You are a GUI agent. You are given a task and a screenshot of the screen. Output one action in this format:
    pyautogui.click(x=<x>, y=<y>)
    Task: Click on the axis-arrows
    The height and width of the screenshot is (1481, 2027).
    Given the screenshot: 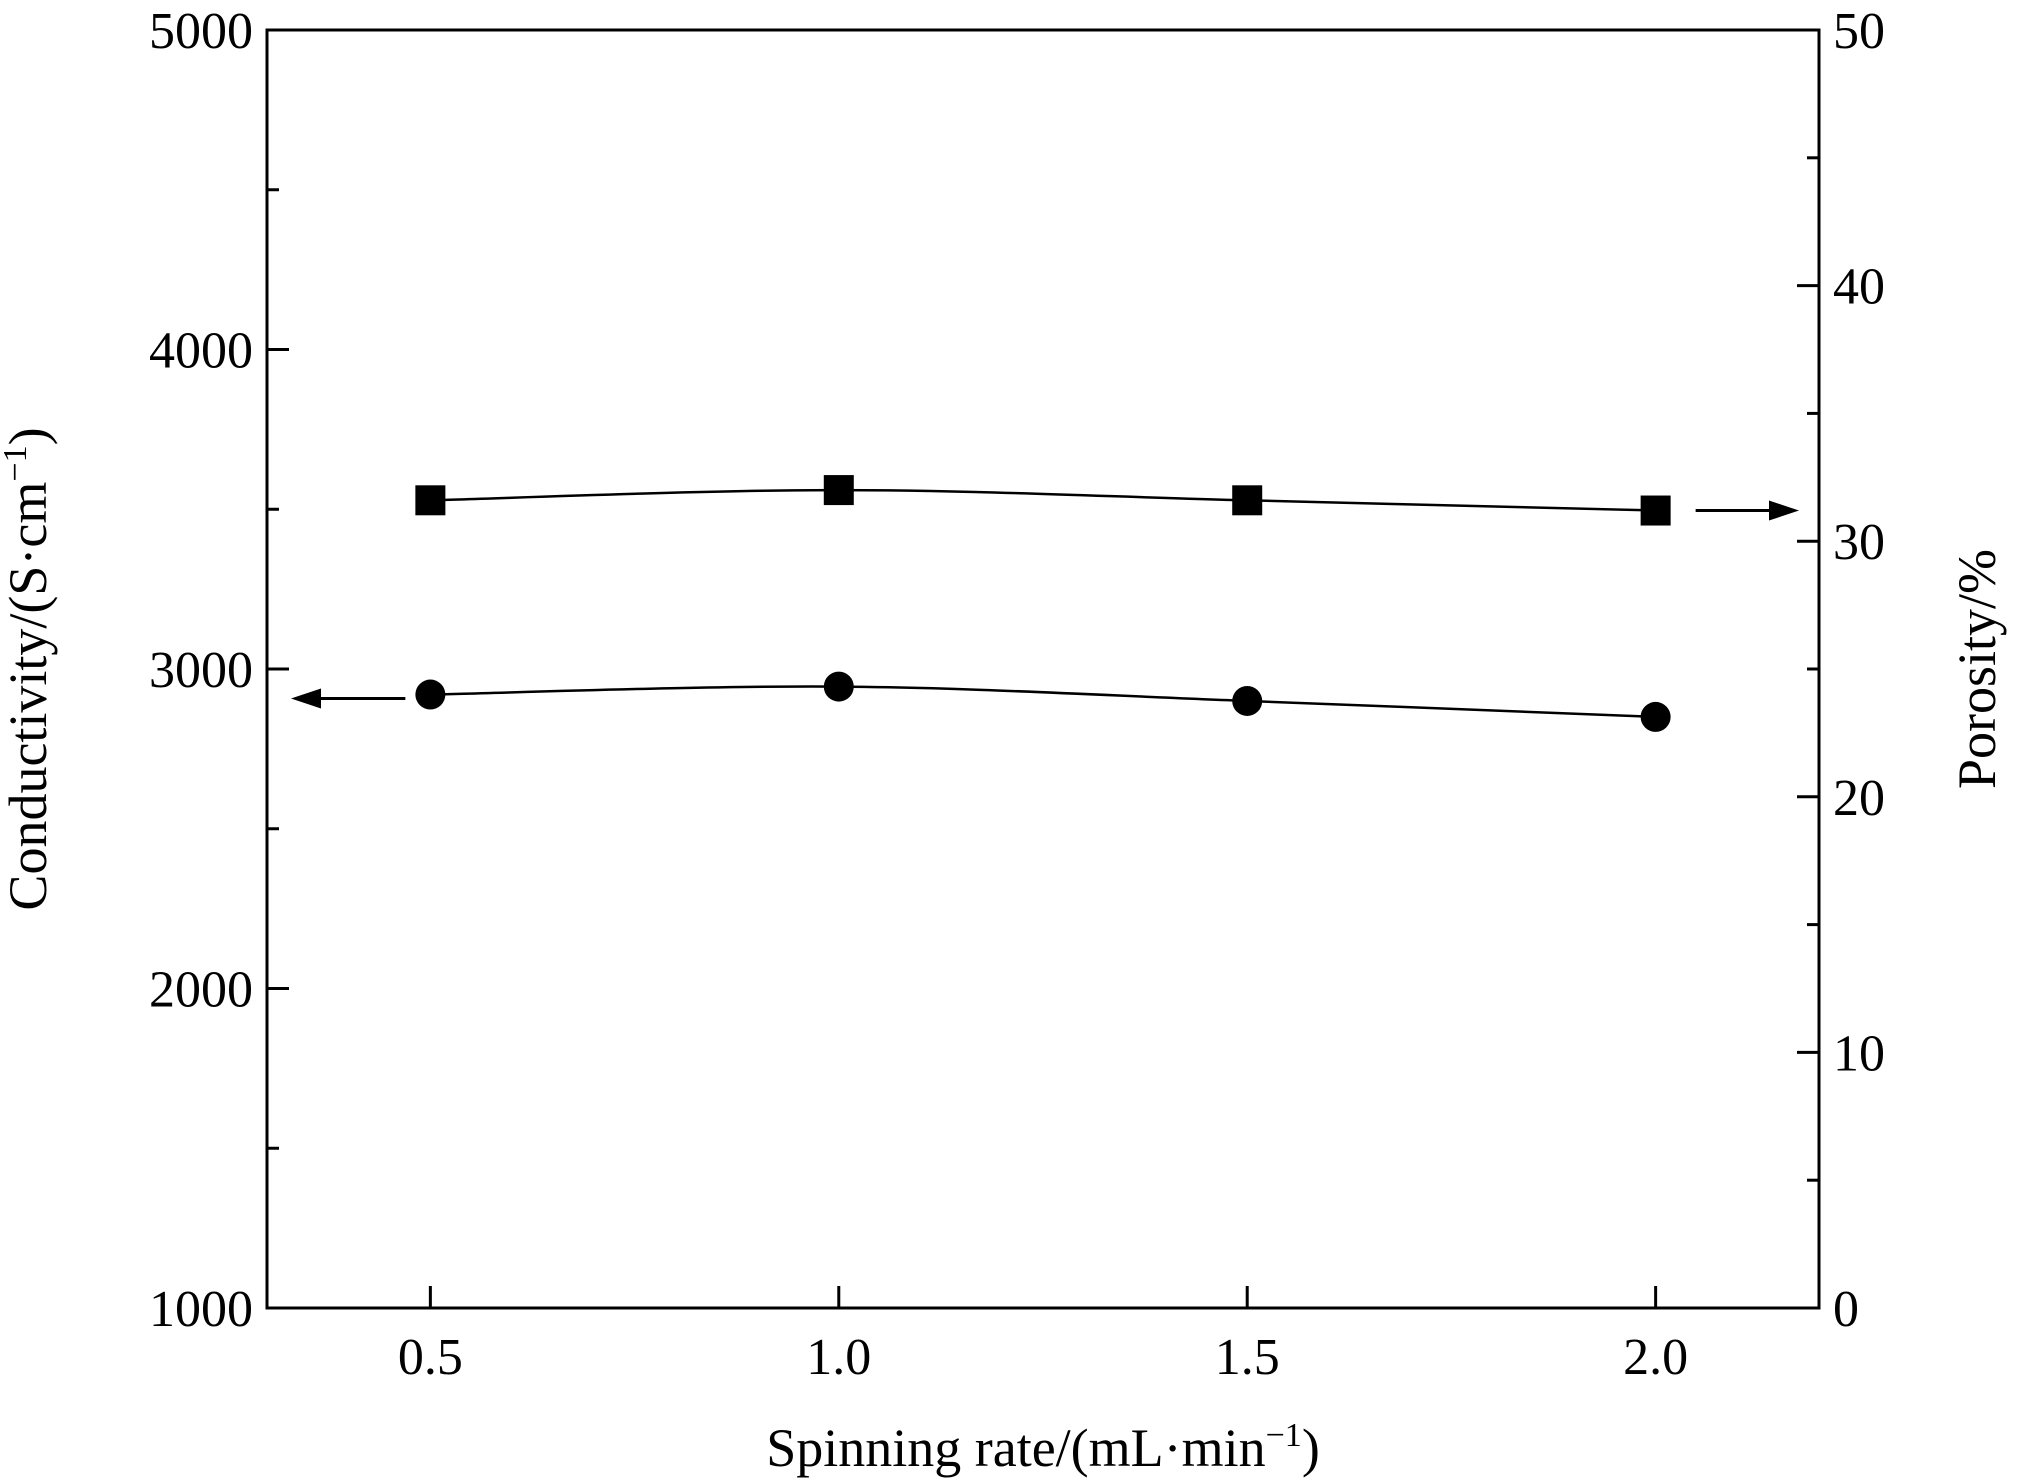 What is the action you would take?
    pyautogui.click(x=1045, y=604)
    